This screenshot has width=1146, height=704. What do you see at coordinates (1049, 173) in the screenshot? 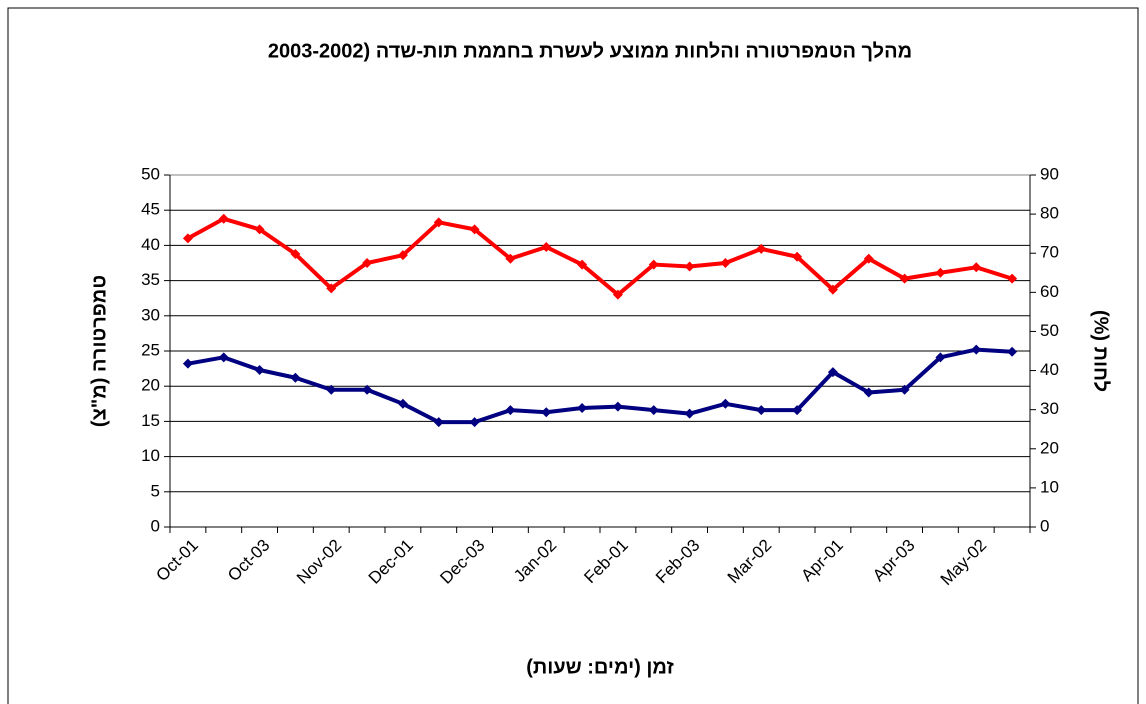
I see `y2-tick-label: 90` at bounding box center [1049, 173].